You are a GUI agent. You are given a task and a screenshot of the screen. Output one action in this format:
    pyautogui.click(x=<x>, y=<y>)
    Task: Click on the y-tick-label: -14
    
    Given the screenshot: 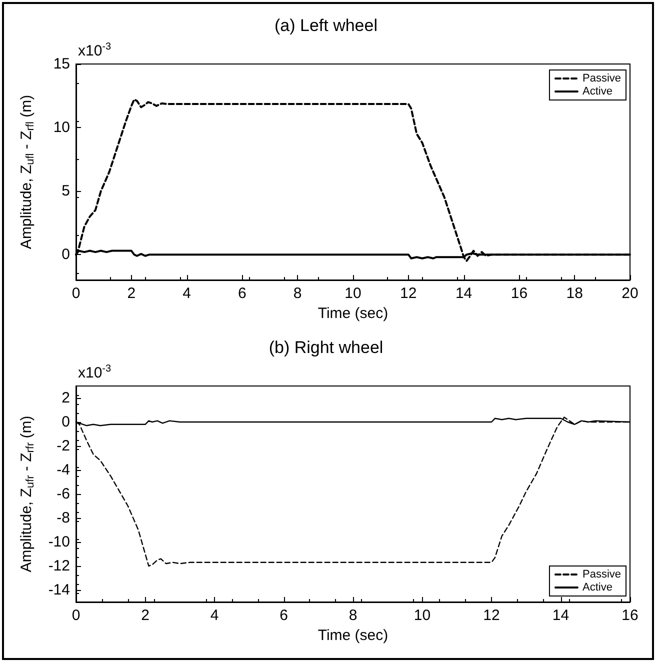 What is the action you would take?
    pyautogui.click(x=59, y=590)
    